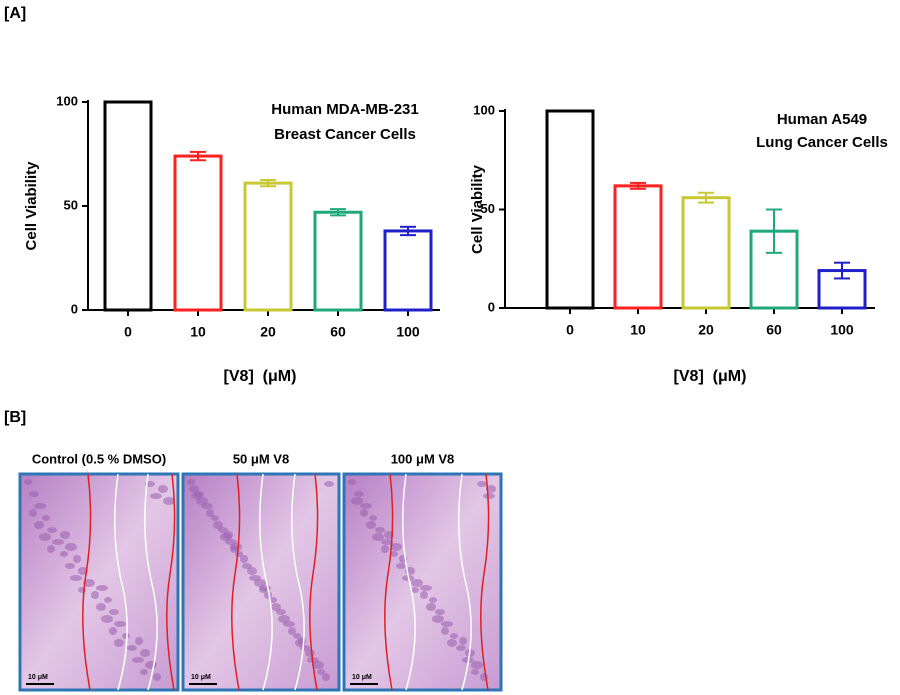 This screenshot has width=900, height=695. What do you see at coordinates (345, 134) in the screenshot?
I see `annotation: Breast Cancer Cells` at bounding box center [345, 134].